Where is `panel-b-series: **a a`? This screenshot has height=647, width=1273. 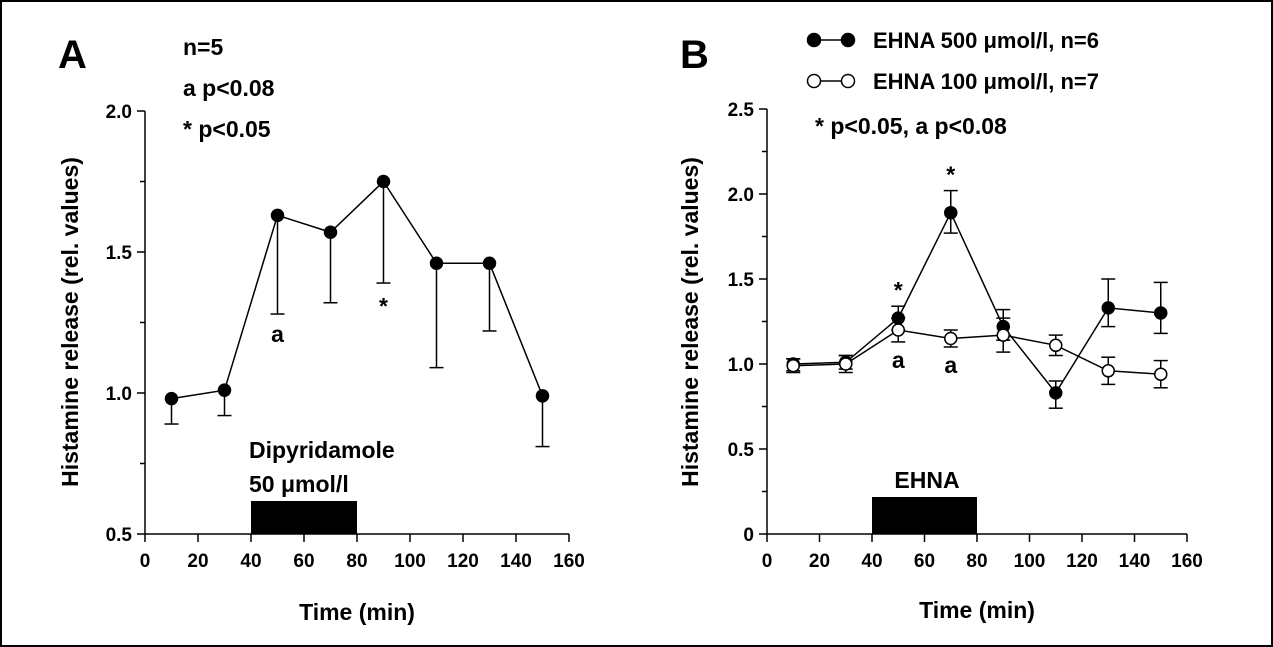
panel-b-series: **a a is located at coordinates (977, 285).